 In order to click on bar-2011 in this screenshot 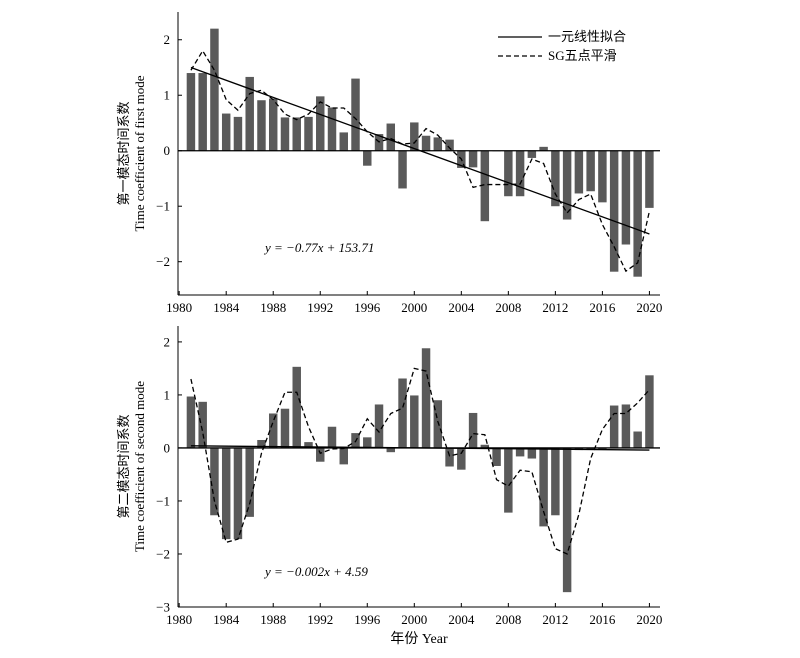, I will do `click(543, 148)`.